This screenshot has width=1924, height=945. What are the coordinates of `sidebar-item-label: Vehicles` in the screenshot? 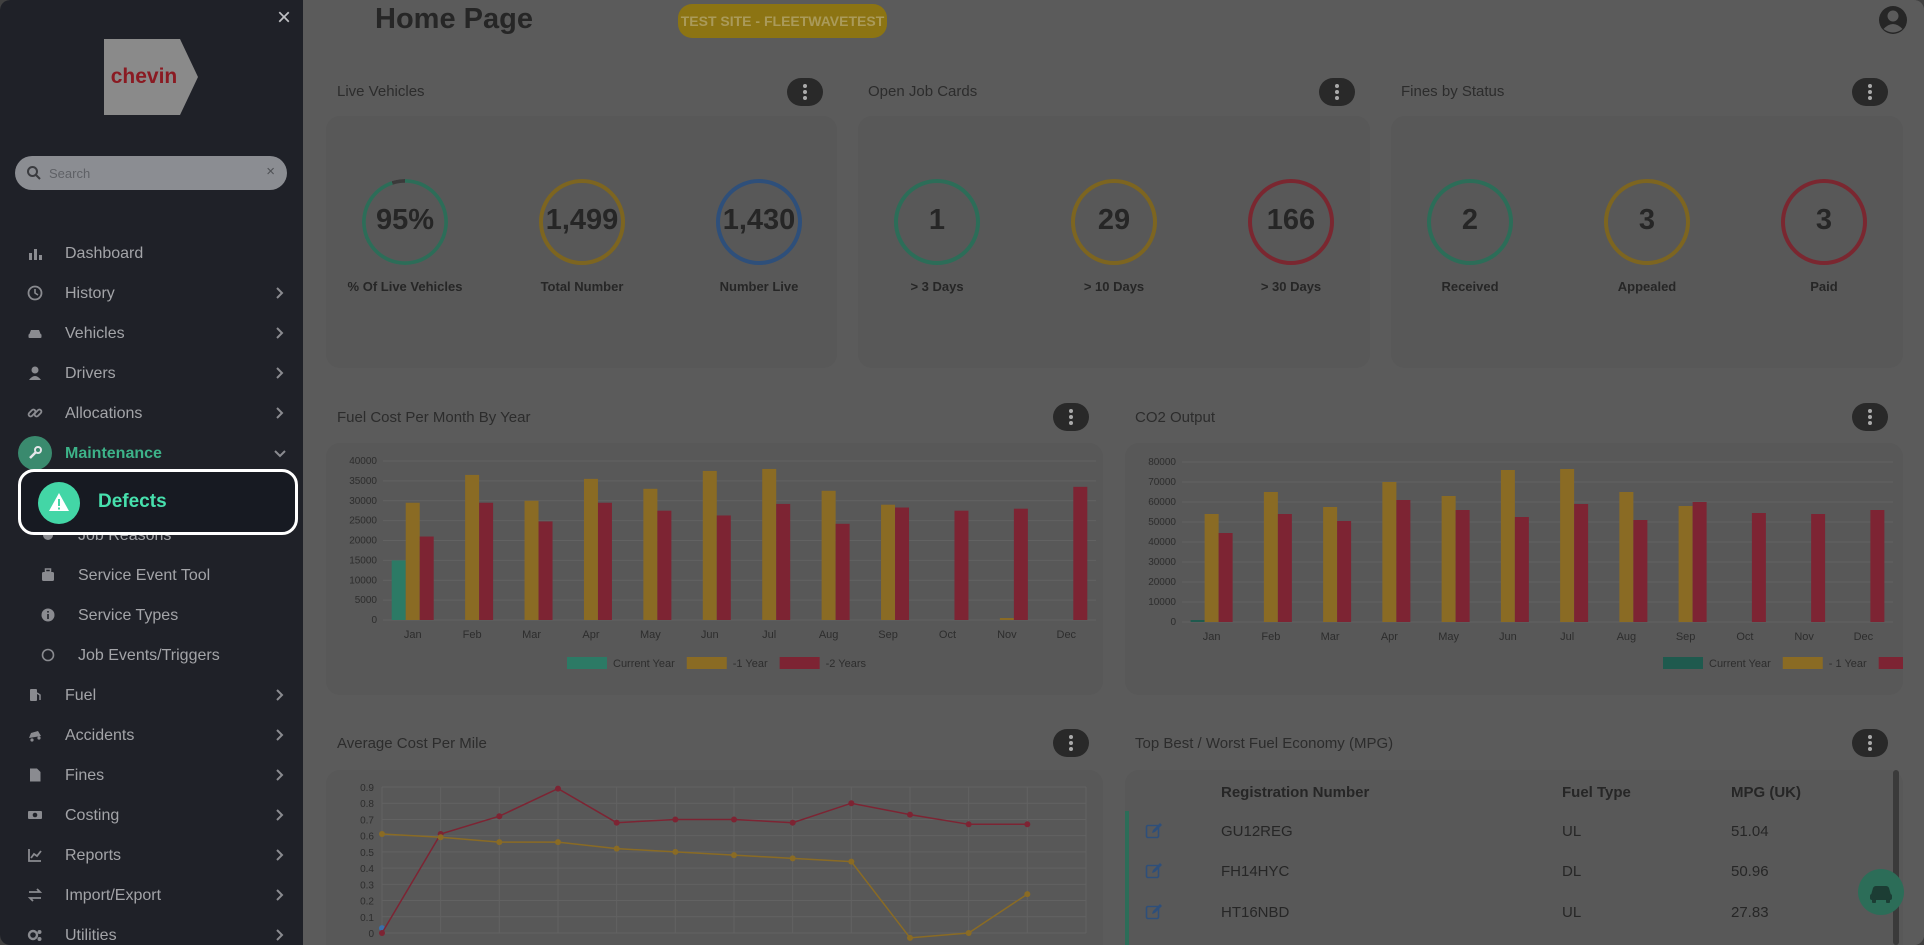 It's located at (95, 333).